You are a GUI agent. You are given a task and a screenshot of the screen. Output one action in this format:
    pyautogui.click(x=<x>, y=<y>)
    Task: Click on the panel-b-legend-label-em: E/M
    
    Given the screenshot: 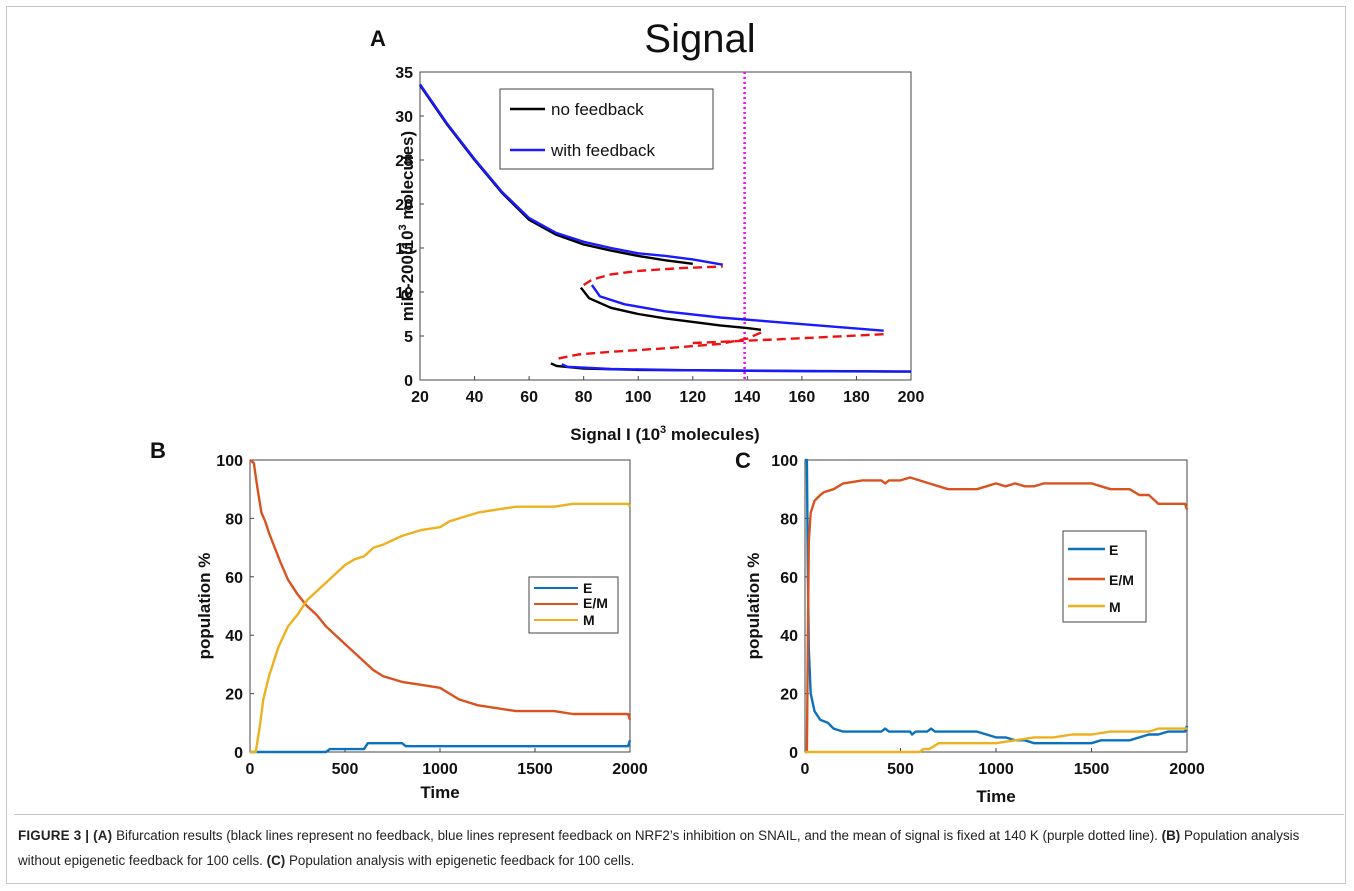 What is the action you would take?
    pyautogui.click(x=595, y=603)
    